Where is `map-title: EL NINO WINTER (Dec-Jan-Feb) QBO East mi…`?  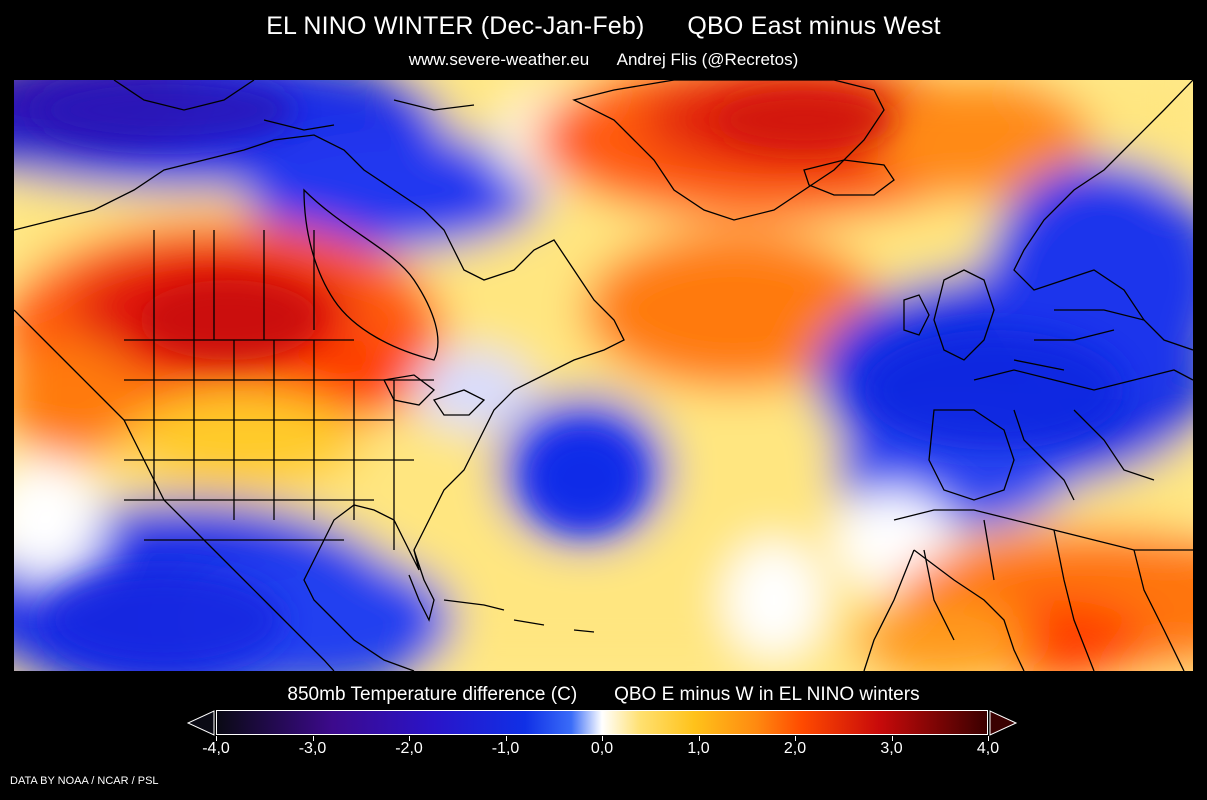 map-title: EL NINO WINTER (Dec-Jan-Feb) QBO East mi… is located at coordinates (603, 26).